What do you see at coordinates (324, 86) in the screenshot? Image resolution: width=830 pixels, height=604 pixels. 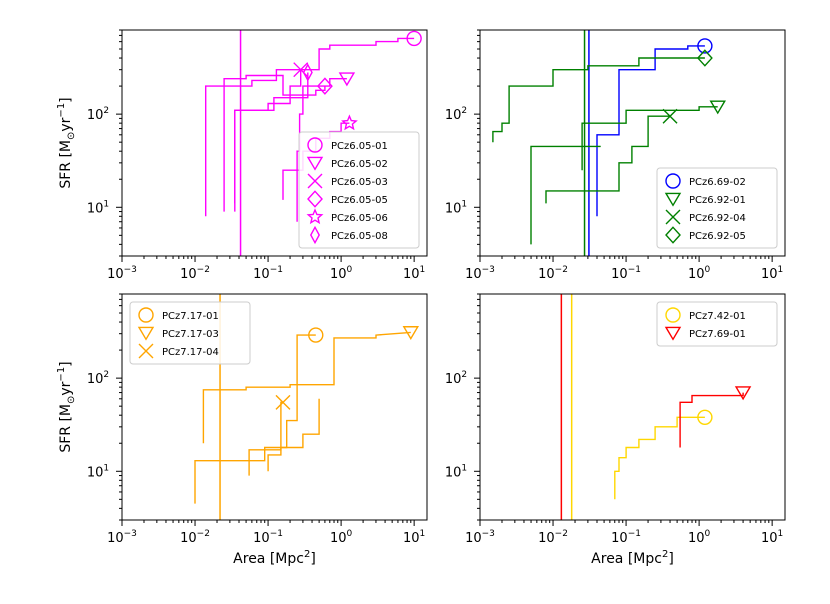 I see `series-marker-PCz6.05-05` at bounding box center [324, 86].